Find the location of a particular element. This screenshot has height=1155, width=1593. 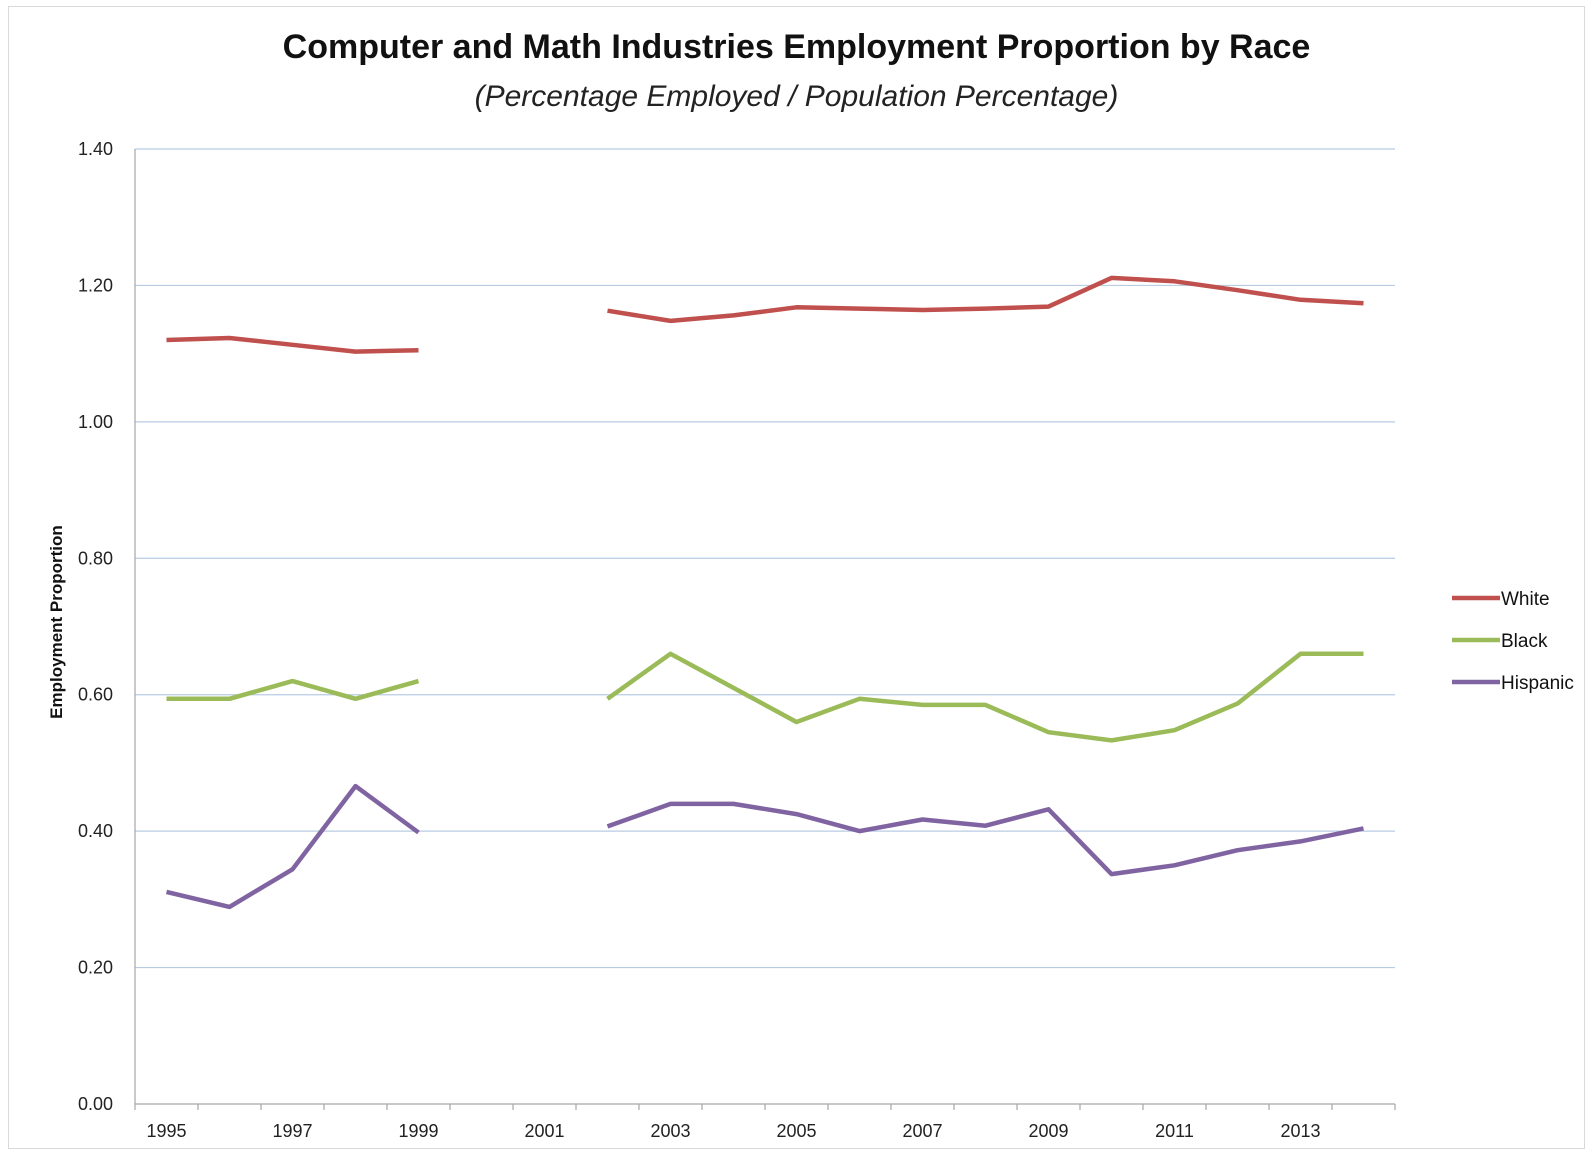

legend-label-white: White is located at coordinates (1525, 599).